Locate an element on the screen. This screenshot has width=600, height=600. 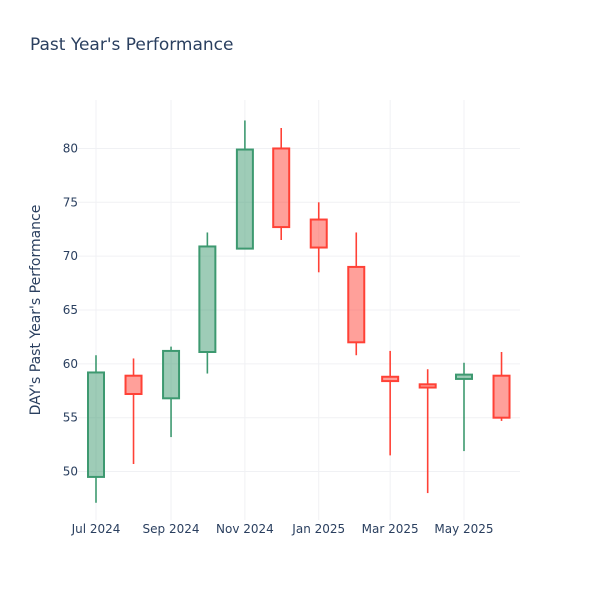
y-tick-label: 55 is located at coordinates (70, 418).